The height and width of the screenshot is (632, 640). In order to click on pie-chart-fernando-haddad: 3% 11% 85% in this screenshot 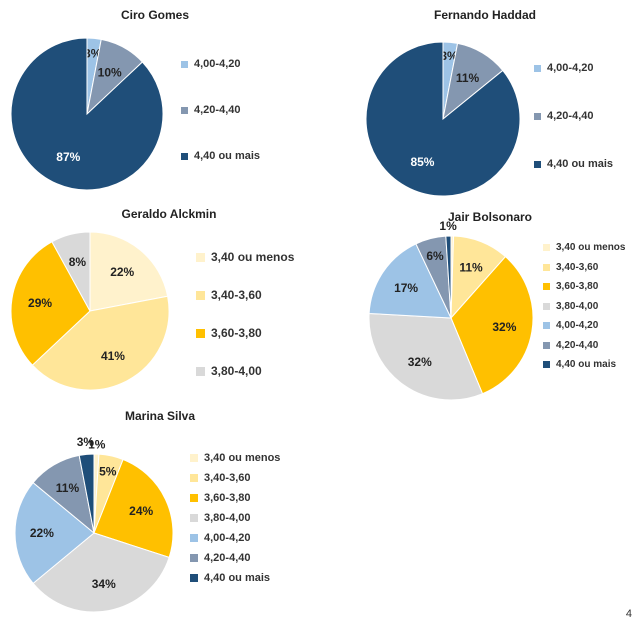, I will do `click(443, 119)`.